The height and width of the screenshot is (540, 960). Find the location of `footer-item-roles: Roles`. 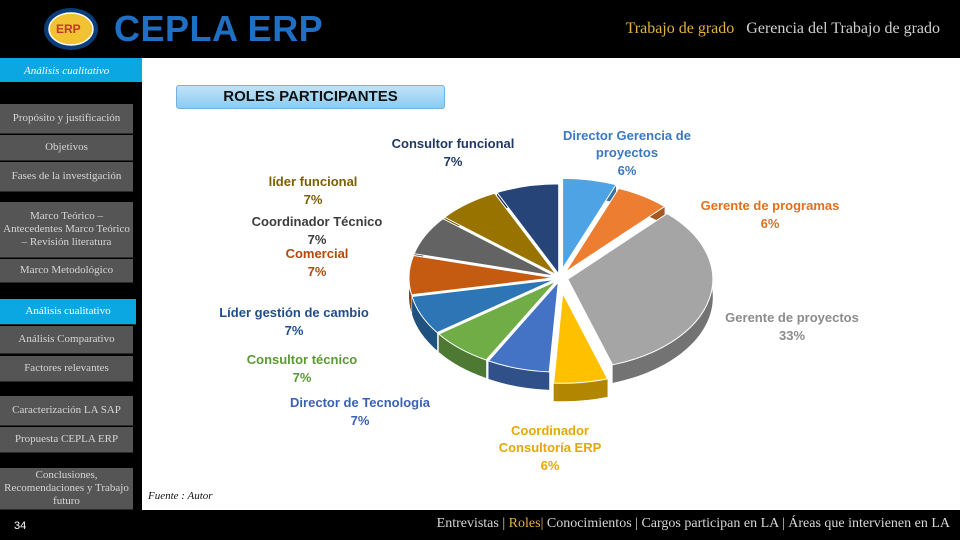

footer-item-roles: Roles is located at coordinates (524, 523).